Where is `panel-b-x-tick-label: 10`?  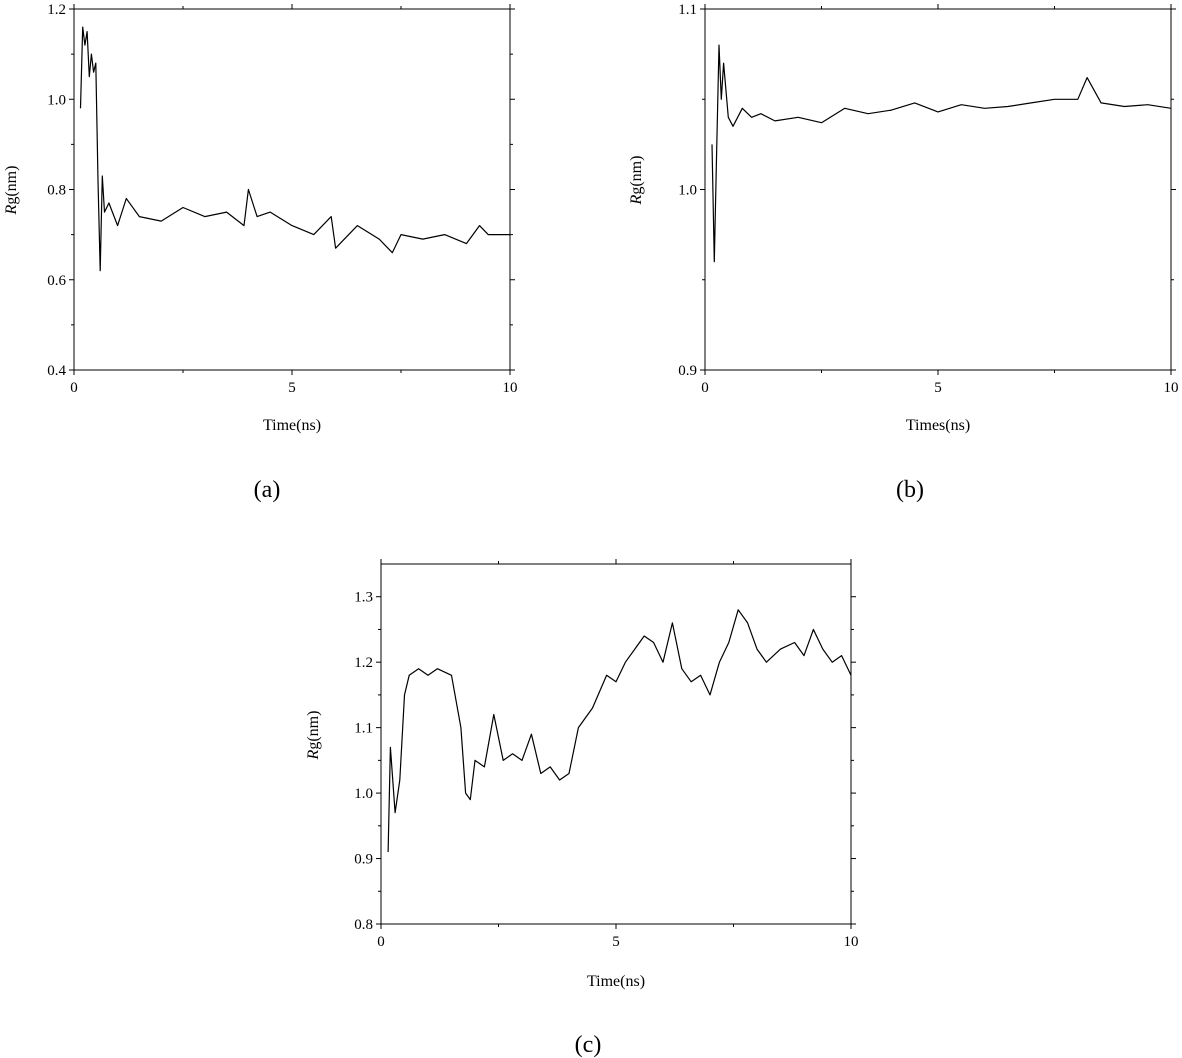 panel-b-x-tick-label: 10 is located at coordinates (1171, 388).